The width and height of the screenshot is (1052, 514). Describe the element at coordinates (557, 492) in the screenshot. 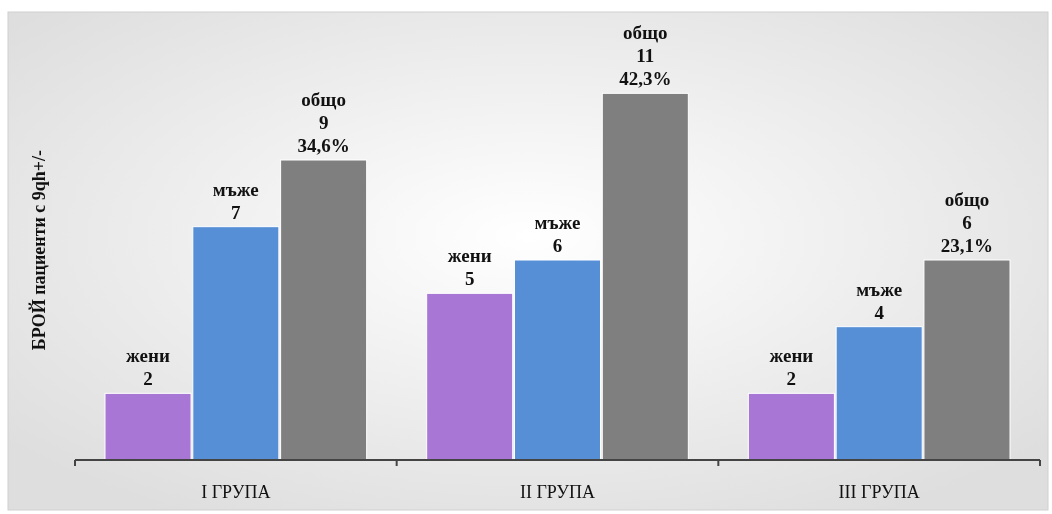

I see `x-tick-label: II ГРУПА` at that location.